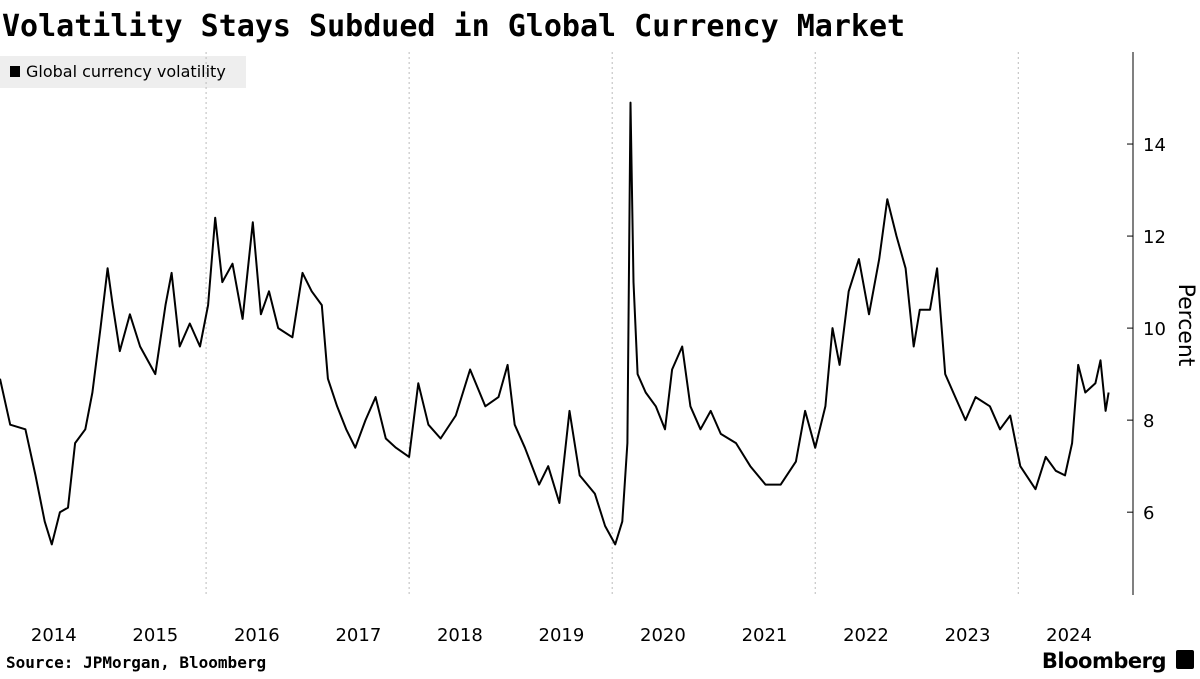 This screenshot has width=1200, height=679. What do you see at coordinates (1148, 421) in the screenshot?
I see `y-tick-label: 8` at bounding box center [1148, 421].